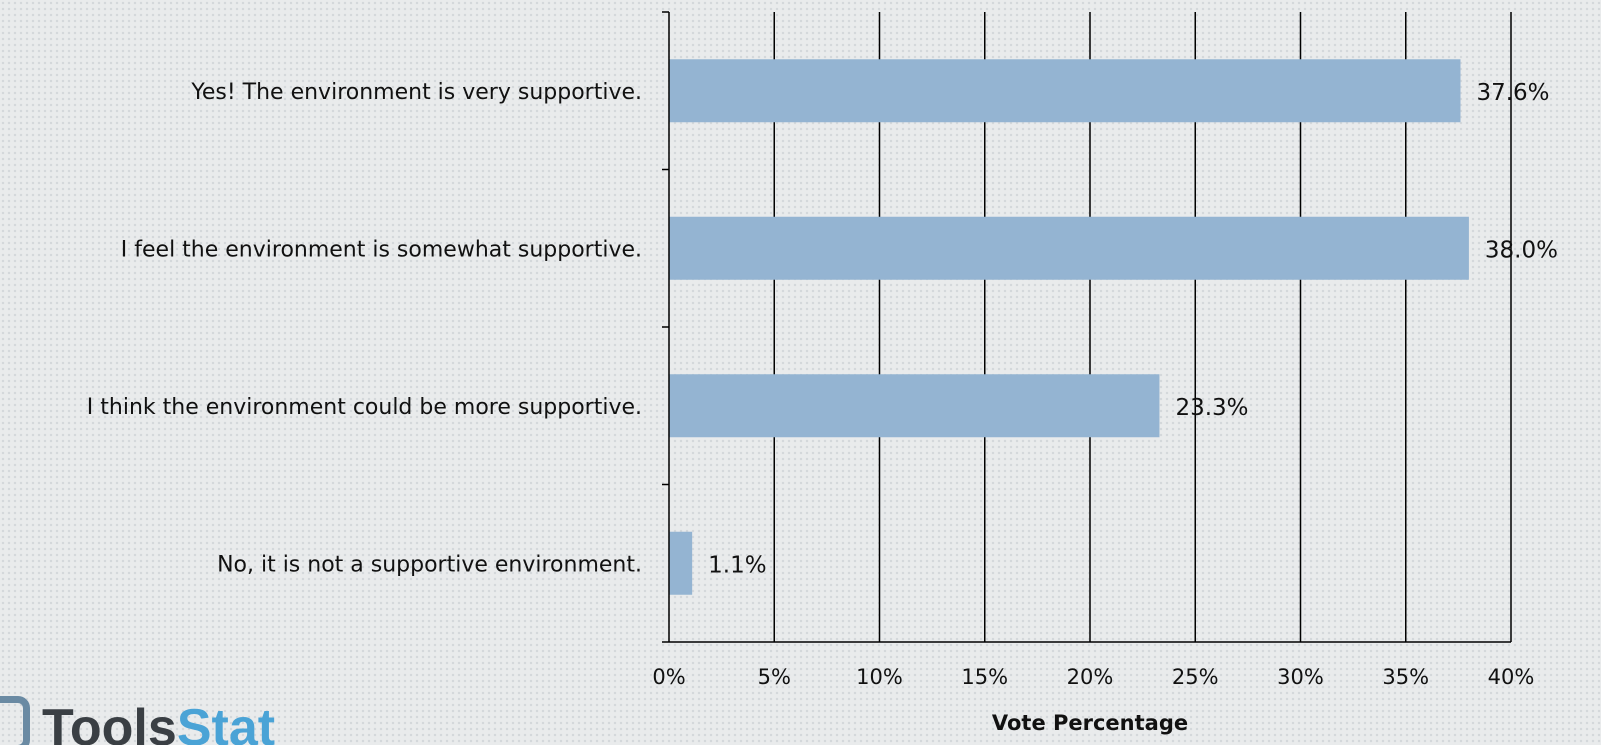 This screenshot has height=745, width=1601. Describe the element at coordinates (984, 677) in the screenshot. I see `x-tick-label-15: 15%` at that location.